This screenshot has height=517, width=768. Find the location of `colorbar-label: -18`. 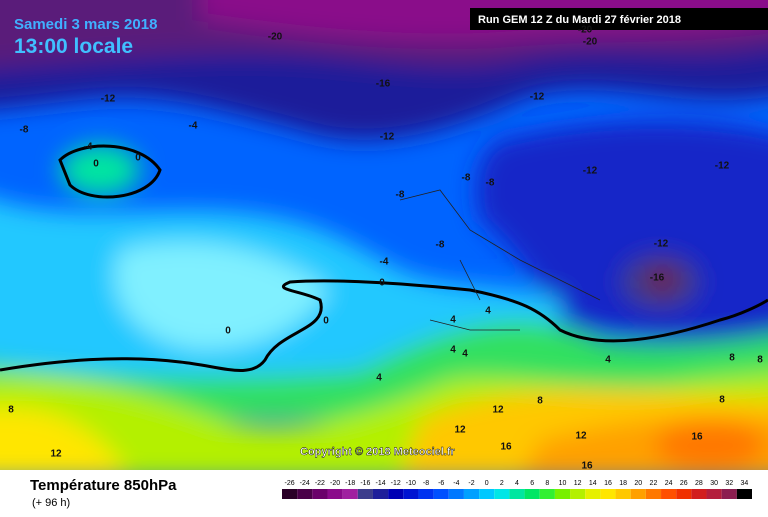

colorbar-label: -18 is located at coordinates (350, 483).